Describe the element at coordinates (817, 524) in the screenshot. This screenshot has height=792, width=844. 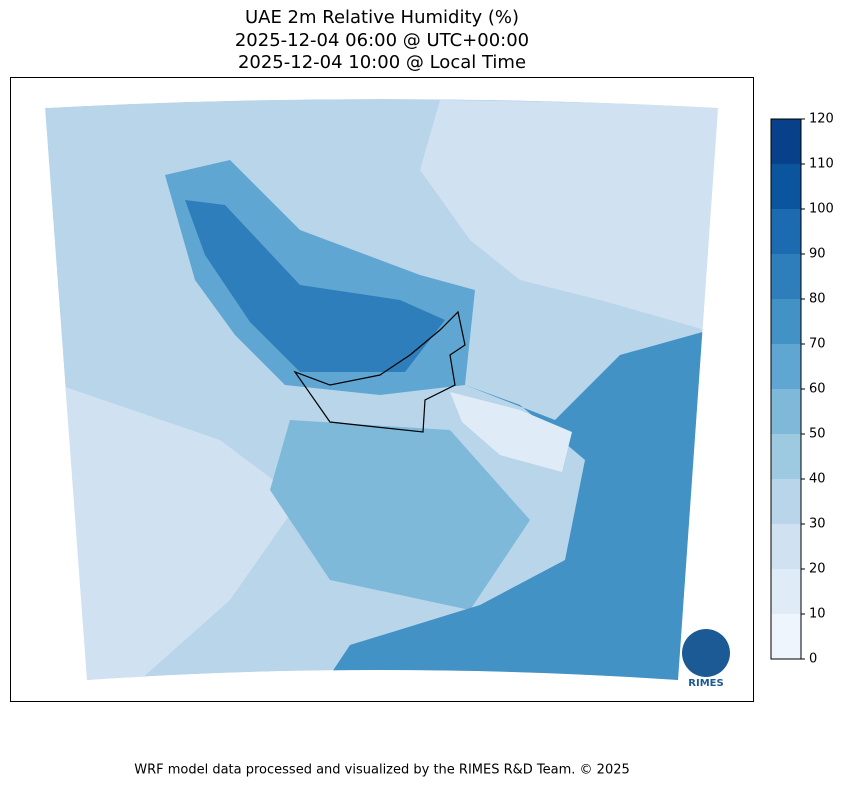
I see `colorbar-tick-label: 30` at that location.